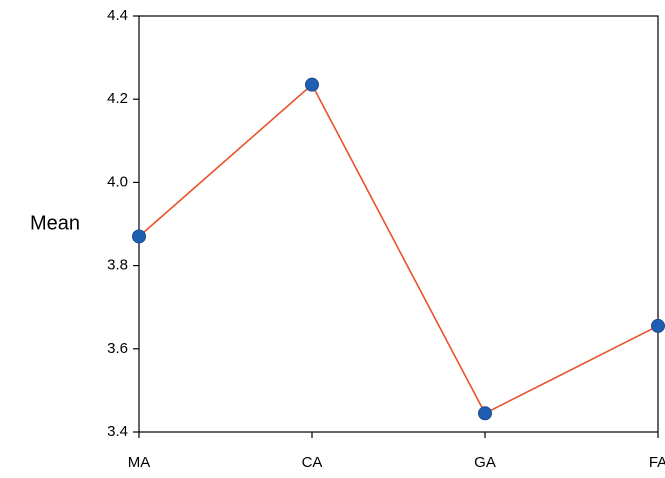 This screenshot has width=665, height=478. What do you see at coordinates (117, 98) in the screenshot?
I see `y-tick-label: 4.2` at bounding box center [117, 98].